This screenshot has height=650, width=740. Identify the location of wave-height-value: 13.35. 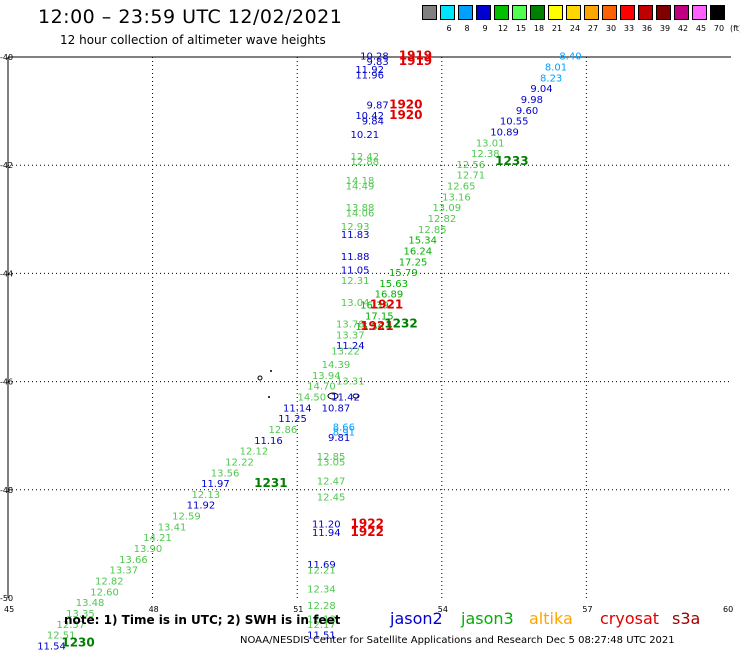
(80, 614).